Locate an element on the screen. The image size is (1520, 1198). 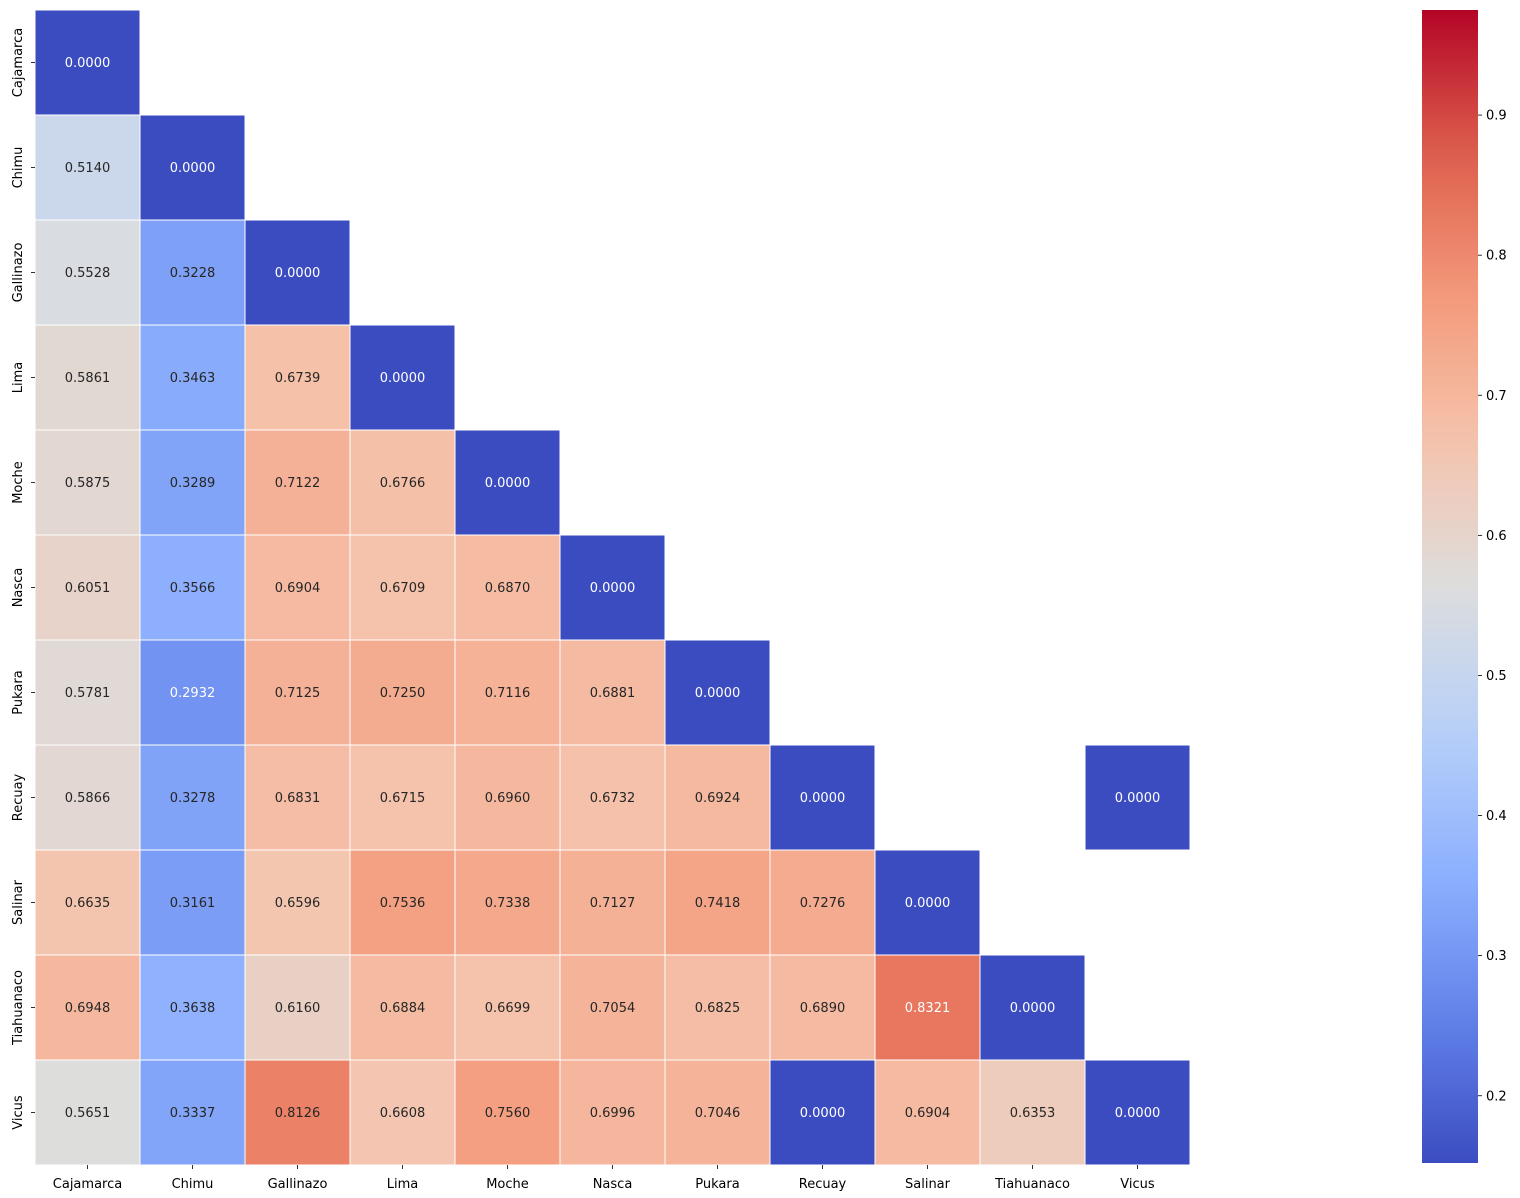
y-tick-label: Pukara is located at coordinates (18, 692).